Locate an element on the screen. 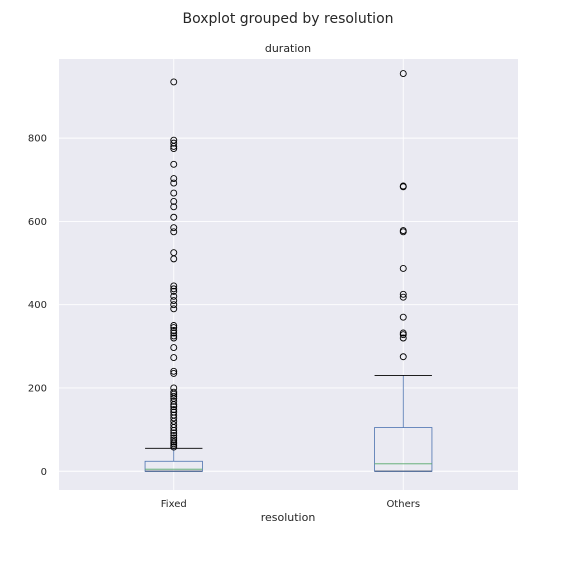 Image resolution: width=576 pixels, height=576 pixels. x-axis-ticks: Fixed Others is located at coordinates (290, 504).